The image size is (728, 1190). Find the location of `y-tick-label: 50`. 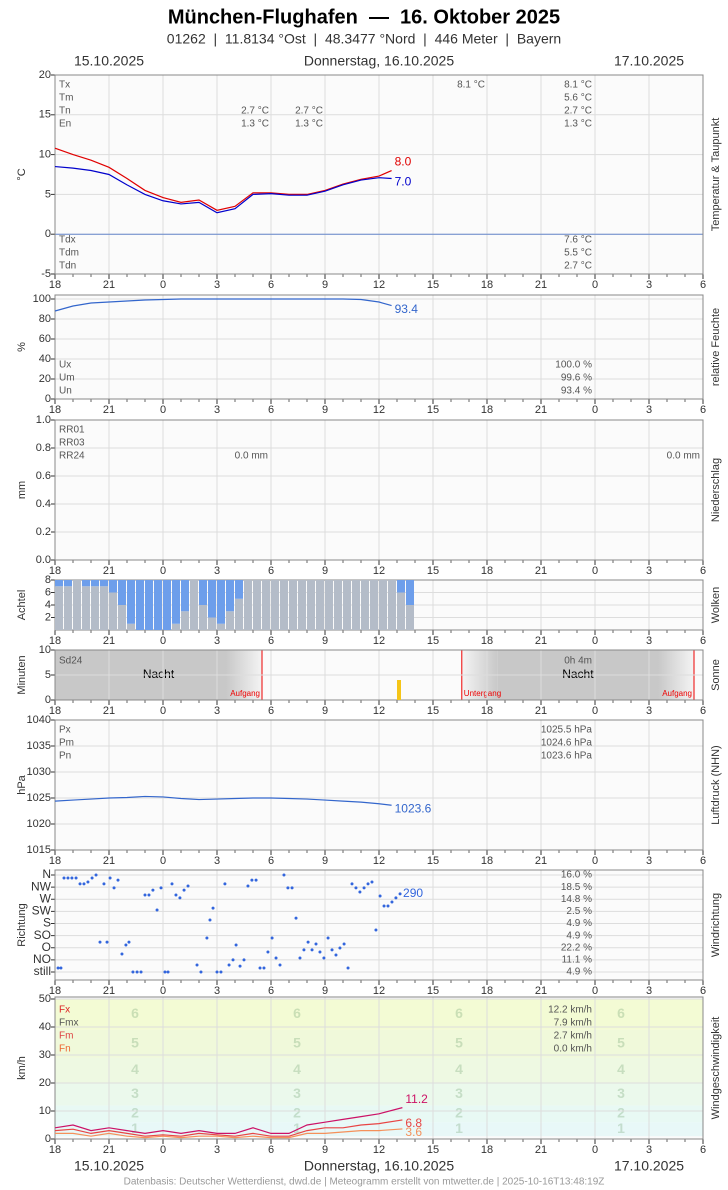

y-tick-label: 50 is located at coordinates (45, 999).